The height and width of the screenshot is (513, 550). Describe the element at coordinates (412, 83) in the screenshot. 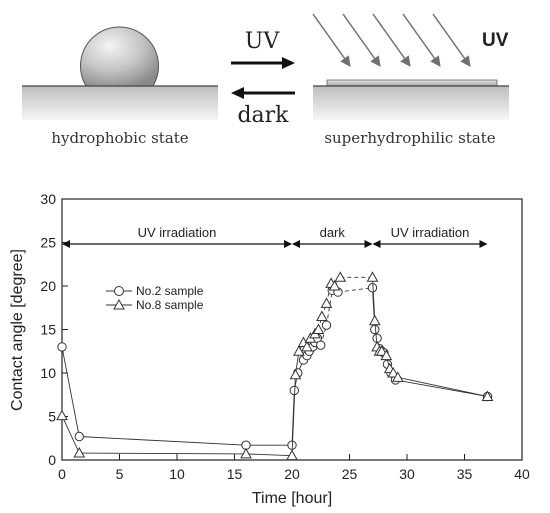

I see `water-film` at that location.